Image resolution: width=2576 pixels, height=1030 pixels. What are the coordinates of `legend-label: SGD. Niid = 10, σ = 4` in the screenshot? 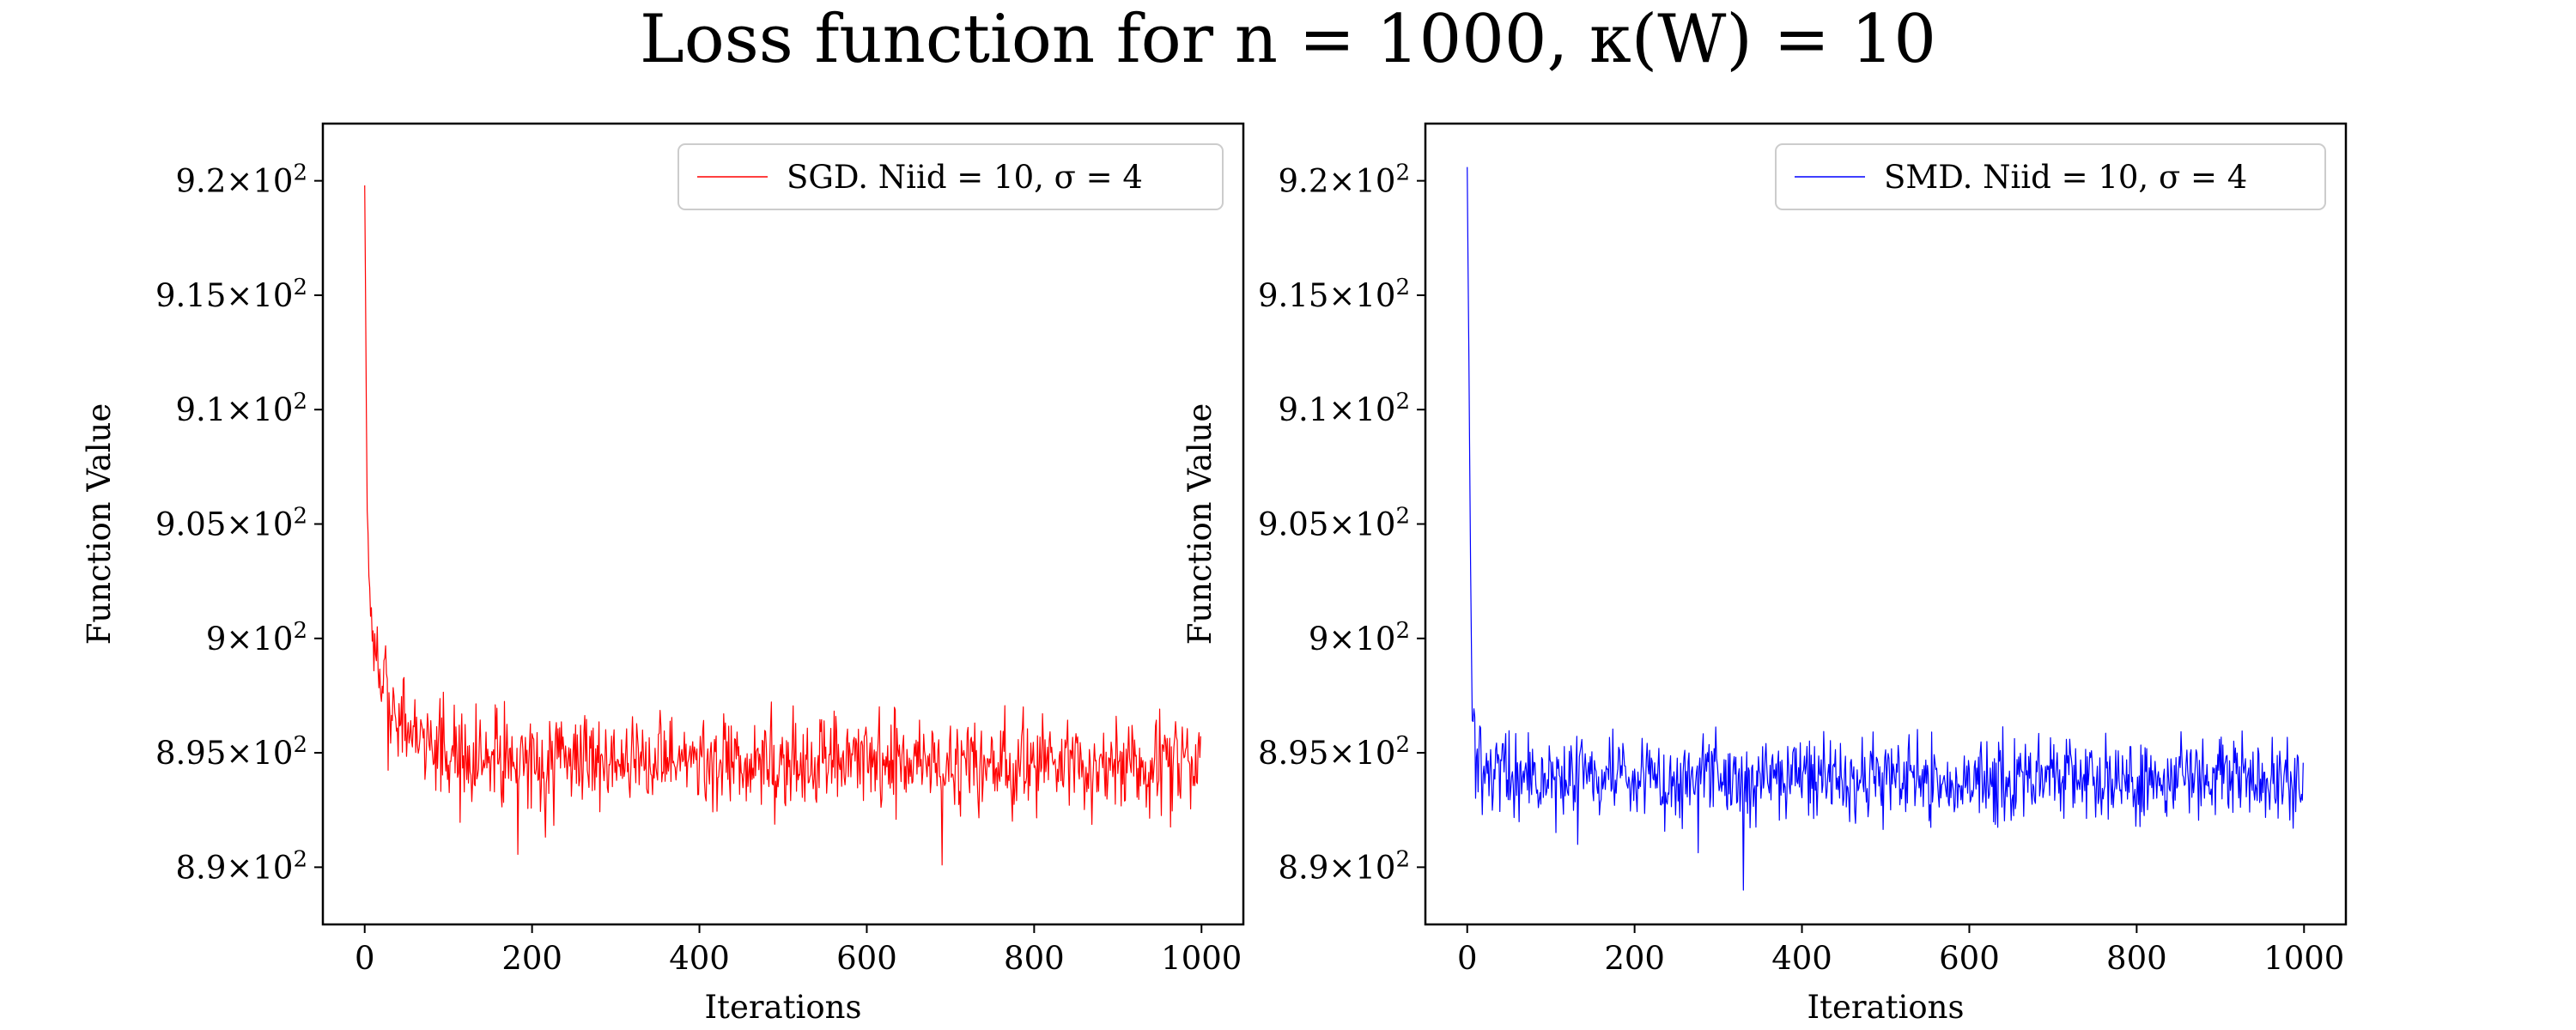 It's located at (965, 177).